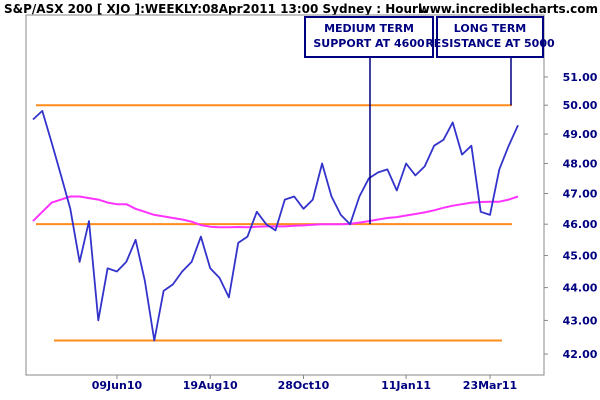 This screenshot has height=400, width=600. What do you see at coordinates (275, 212) in the screenshot?
I see `moving-average-line` at bounding box center [275, 212].